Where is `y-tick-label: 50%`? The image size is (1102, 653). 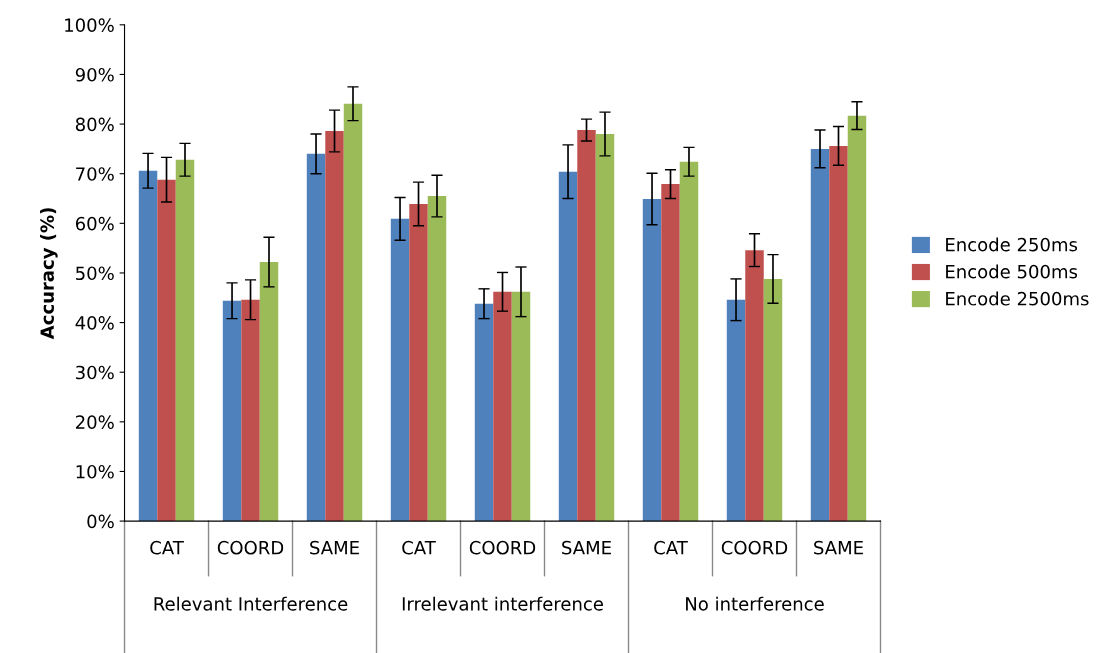 y-tick-label: 50% is located at coordinates (95, 273).